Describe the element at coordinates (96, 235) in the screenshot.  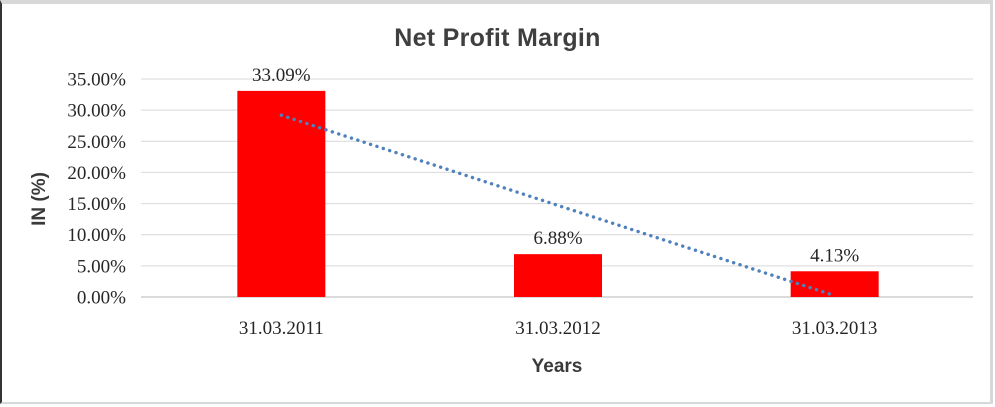
I see `y-tick-label-10: 10.00%` at that location.